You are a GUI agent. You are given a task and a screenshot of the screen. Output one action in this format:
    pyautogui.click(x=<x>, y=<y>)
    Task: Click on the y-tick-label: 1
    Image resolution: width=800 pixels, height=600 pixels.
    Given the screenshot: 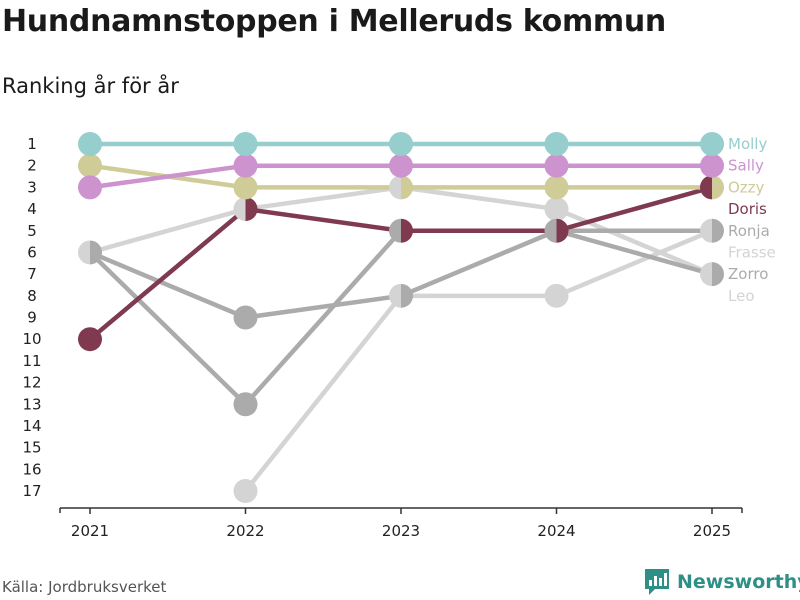 What is the action you would take?
    pyautogui.click(x=32, y=144)
    